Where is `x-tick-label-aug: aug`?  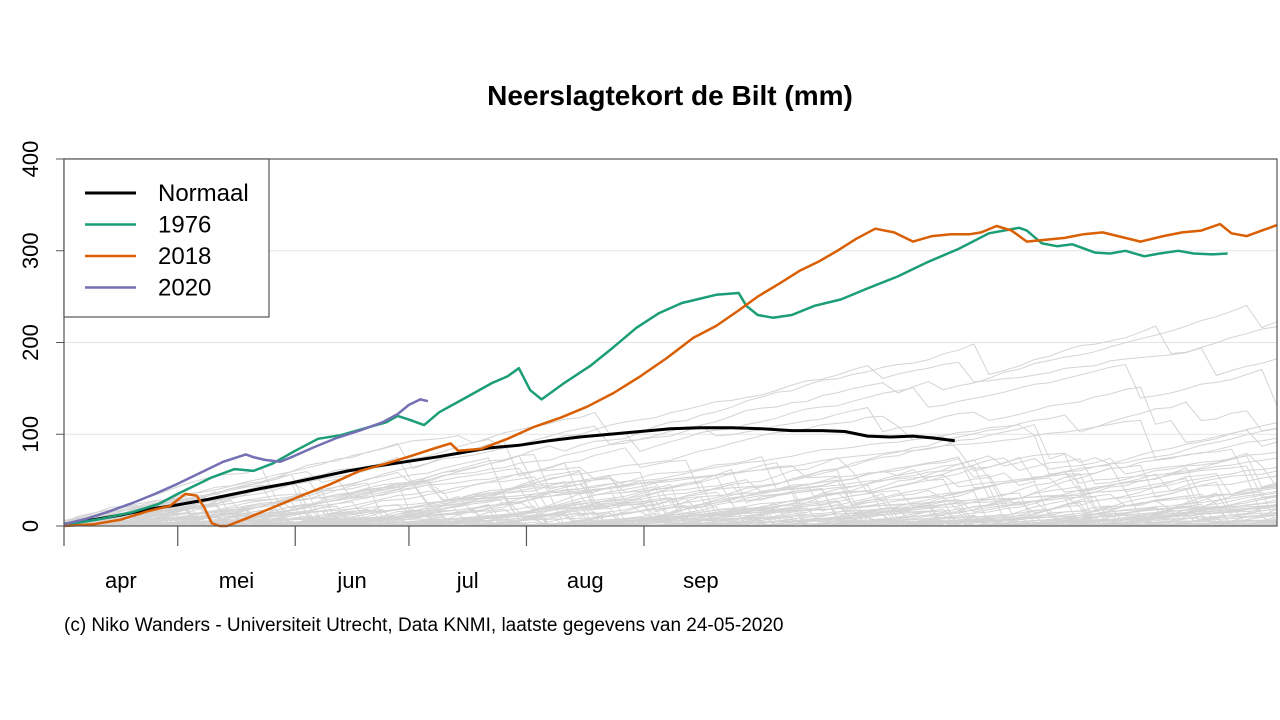
x-tick-label-aug: aug is located at coordinates (585, 580).